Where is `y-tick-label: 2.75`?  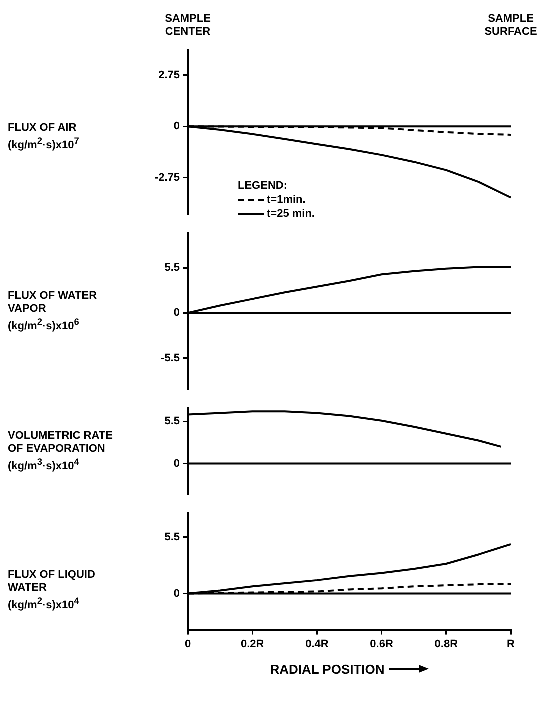
y-tick-label: 2.75 is located at coordinates (169, 75).